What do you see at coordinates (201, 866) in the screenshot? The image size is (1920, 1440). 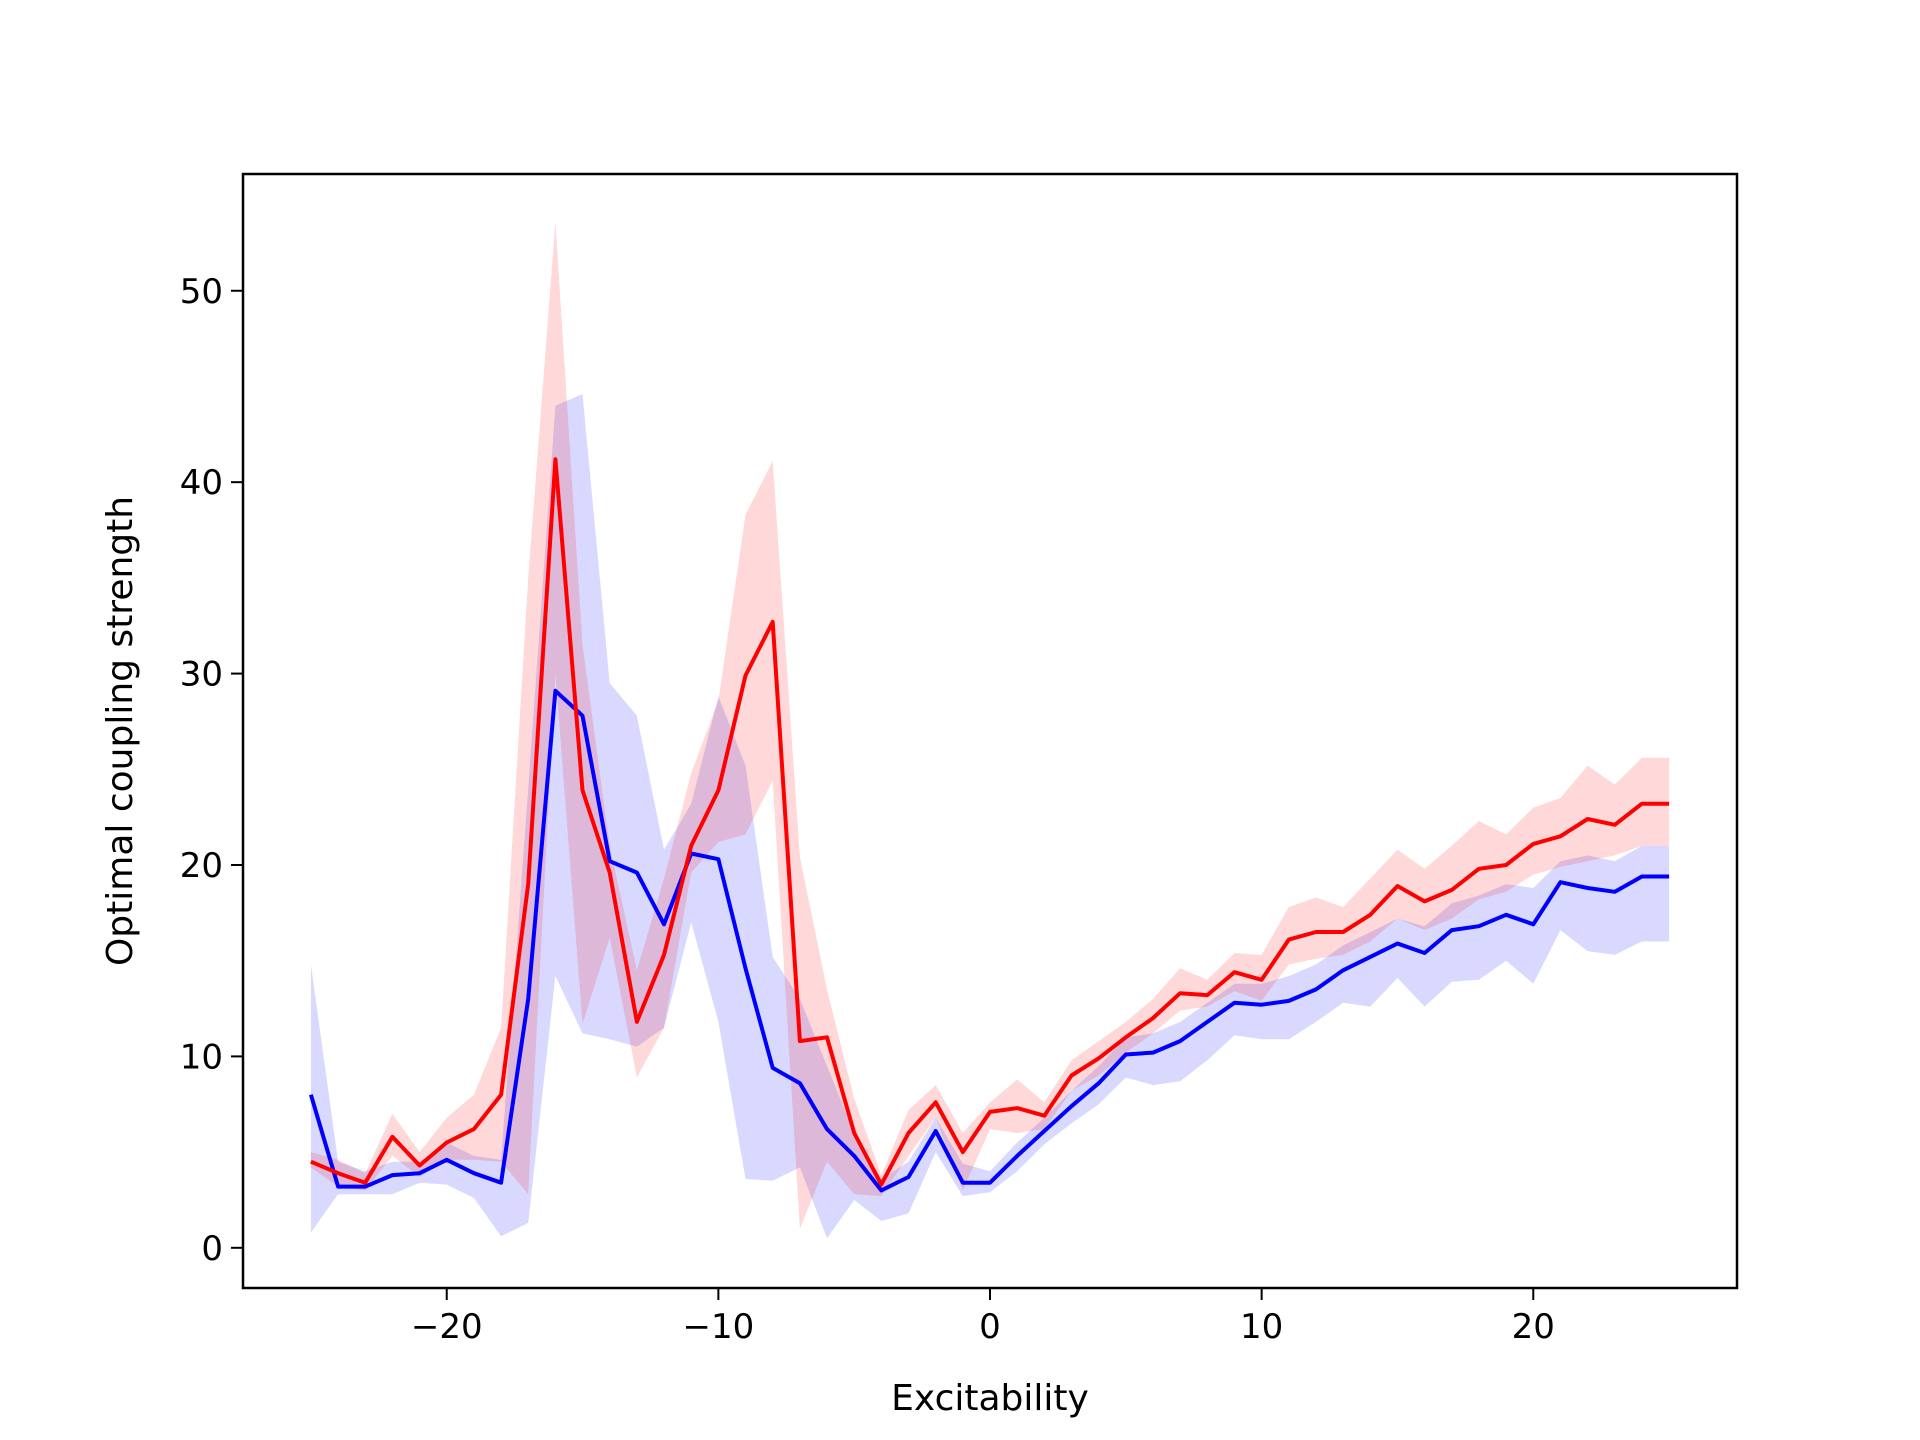 I see `y-tick-label: 20` at bounding box center [201, 866].